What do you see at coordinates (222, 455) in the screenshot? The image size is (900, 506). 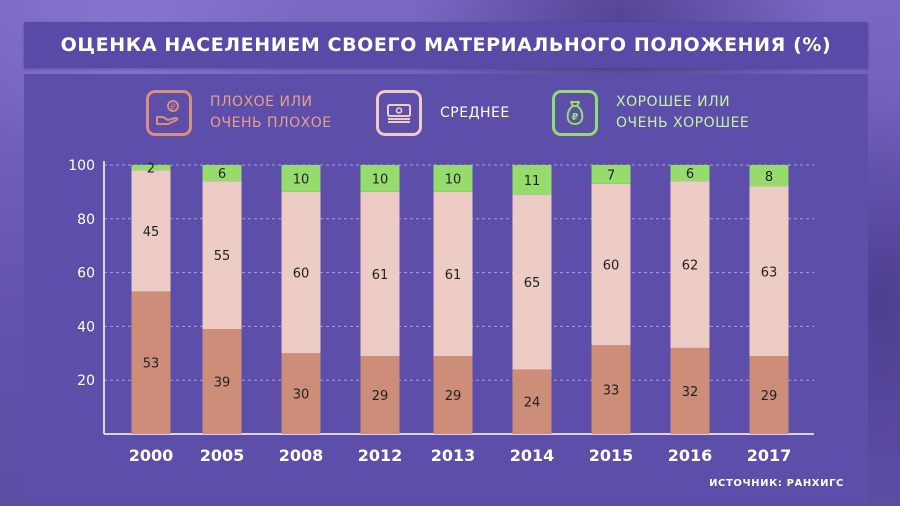 I see `x-tick-label: 2005` at bounding box center [222, 455].